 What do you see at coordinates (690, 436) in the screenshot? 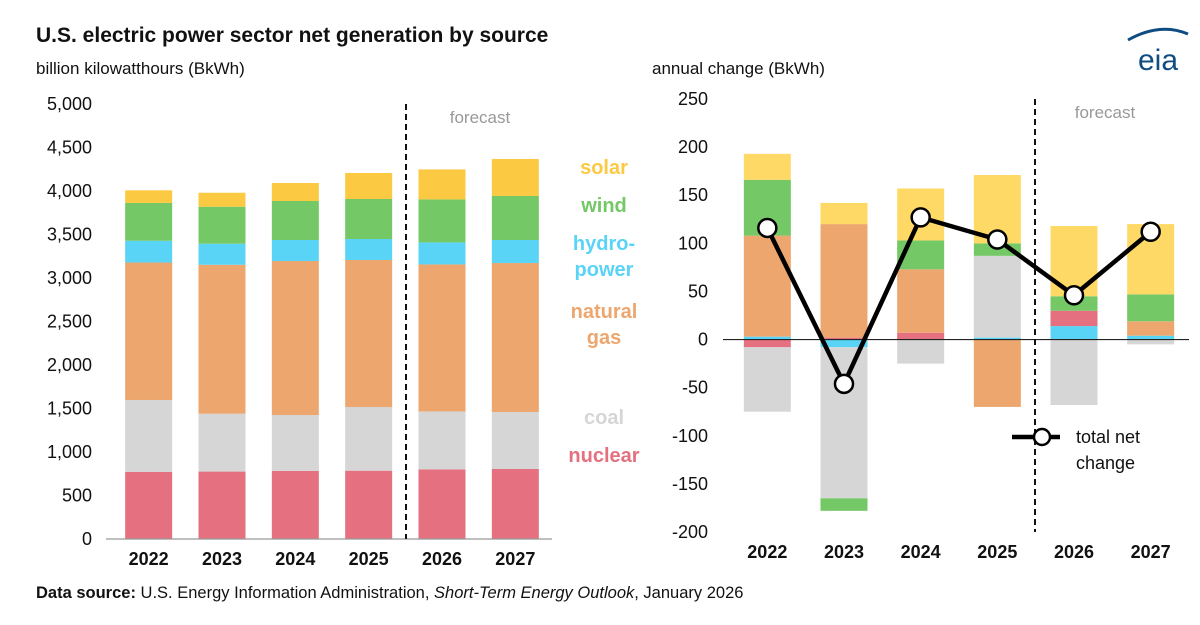
I see `y-tick-label: -100` at bounding box center [690, 436].